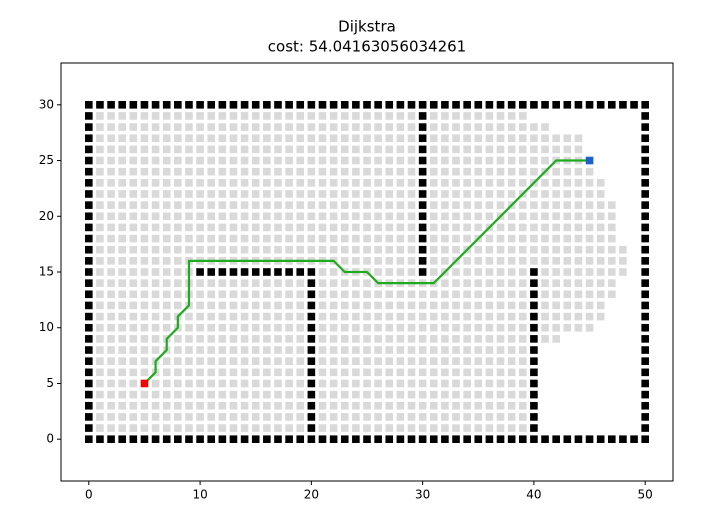 This screenshot has height=523, width=715. What do you see at coordinates (199, 495) in the screenshot?
I see `x-tick-label: 10` at bounding box center [199, 495].